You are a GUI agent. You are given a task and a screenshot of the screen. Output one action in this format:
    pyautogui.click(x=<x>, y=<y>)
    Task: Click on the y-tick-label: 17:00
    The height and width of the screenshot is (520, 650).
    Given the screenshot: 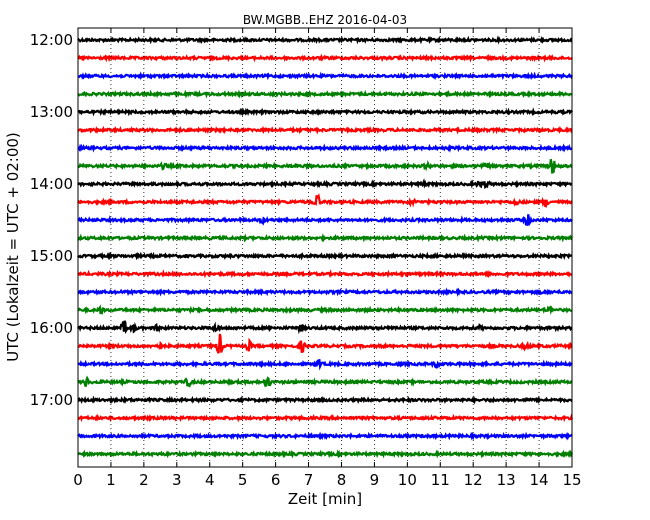 What is the action you would take?
    pyautogui.click(x=51, y=400)
    